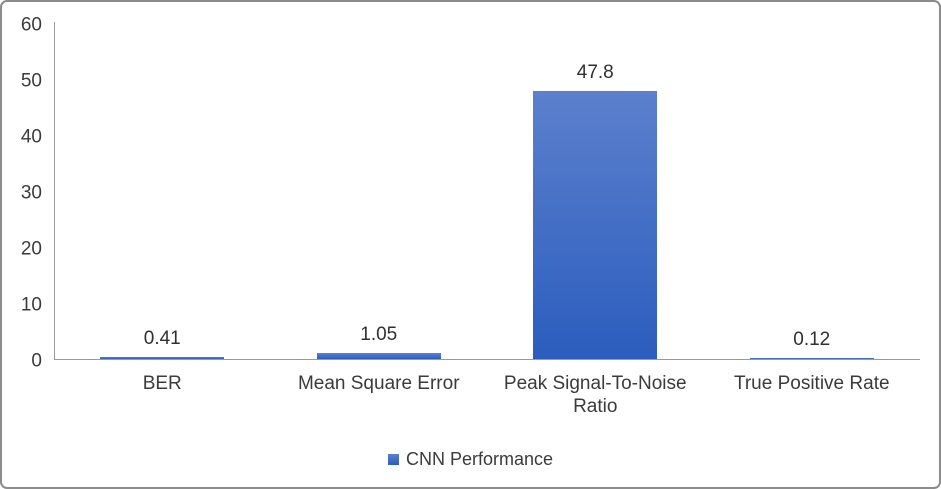 This screenshot has width=941, height=489. Describe the element at coordinates (31, 137) in the screenshot. I see `y-tick-label: 40` at that location.